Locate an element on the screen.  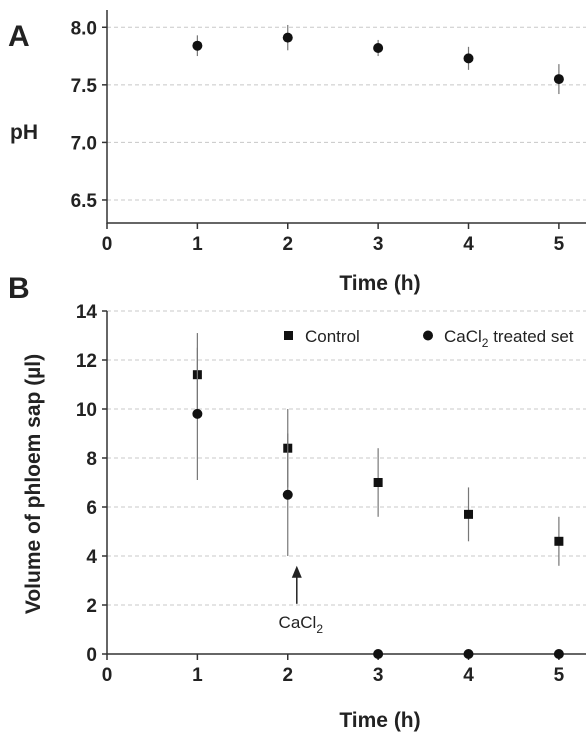
y-tick-label: 12 is located at coordinates (86, 361).